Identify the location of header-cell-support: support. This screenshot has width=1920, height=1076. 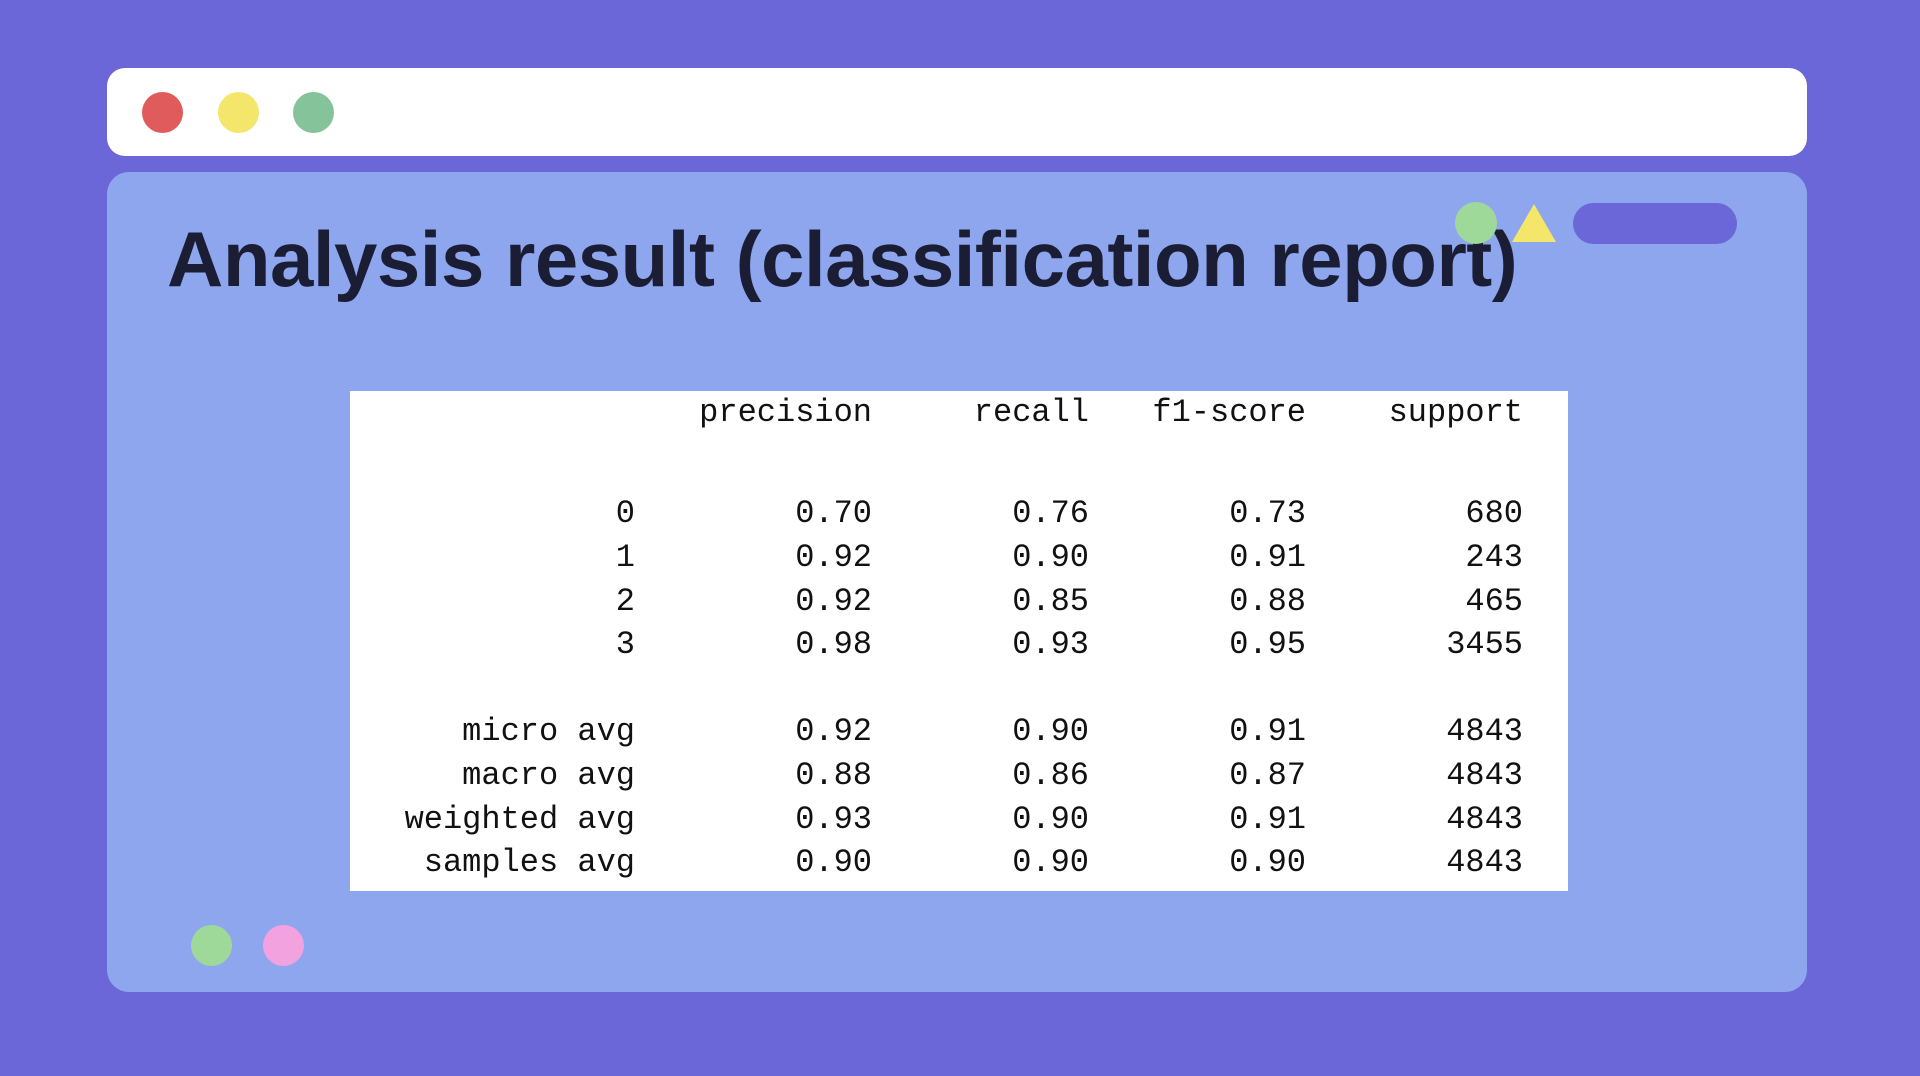
(1455, 412).